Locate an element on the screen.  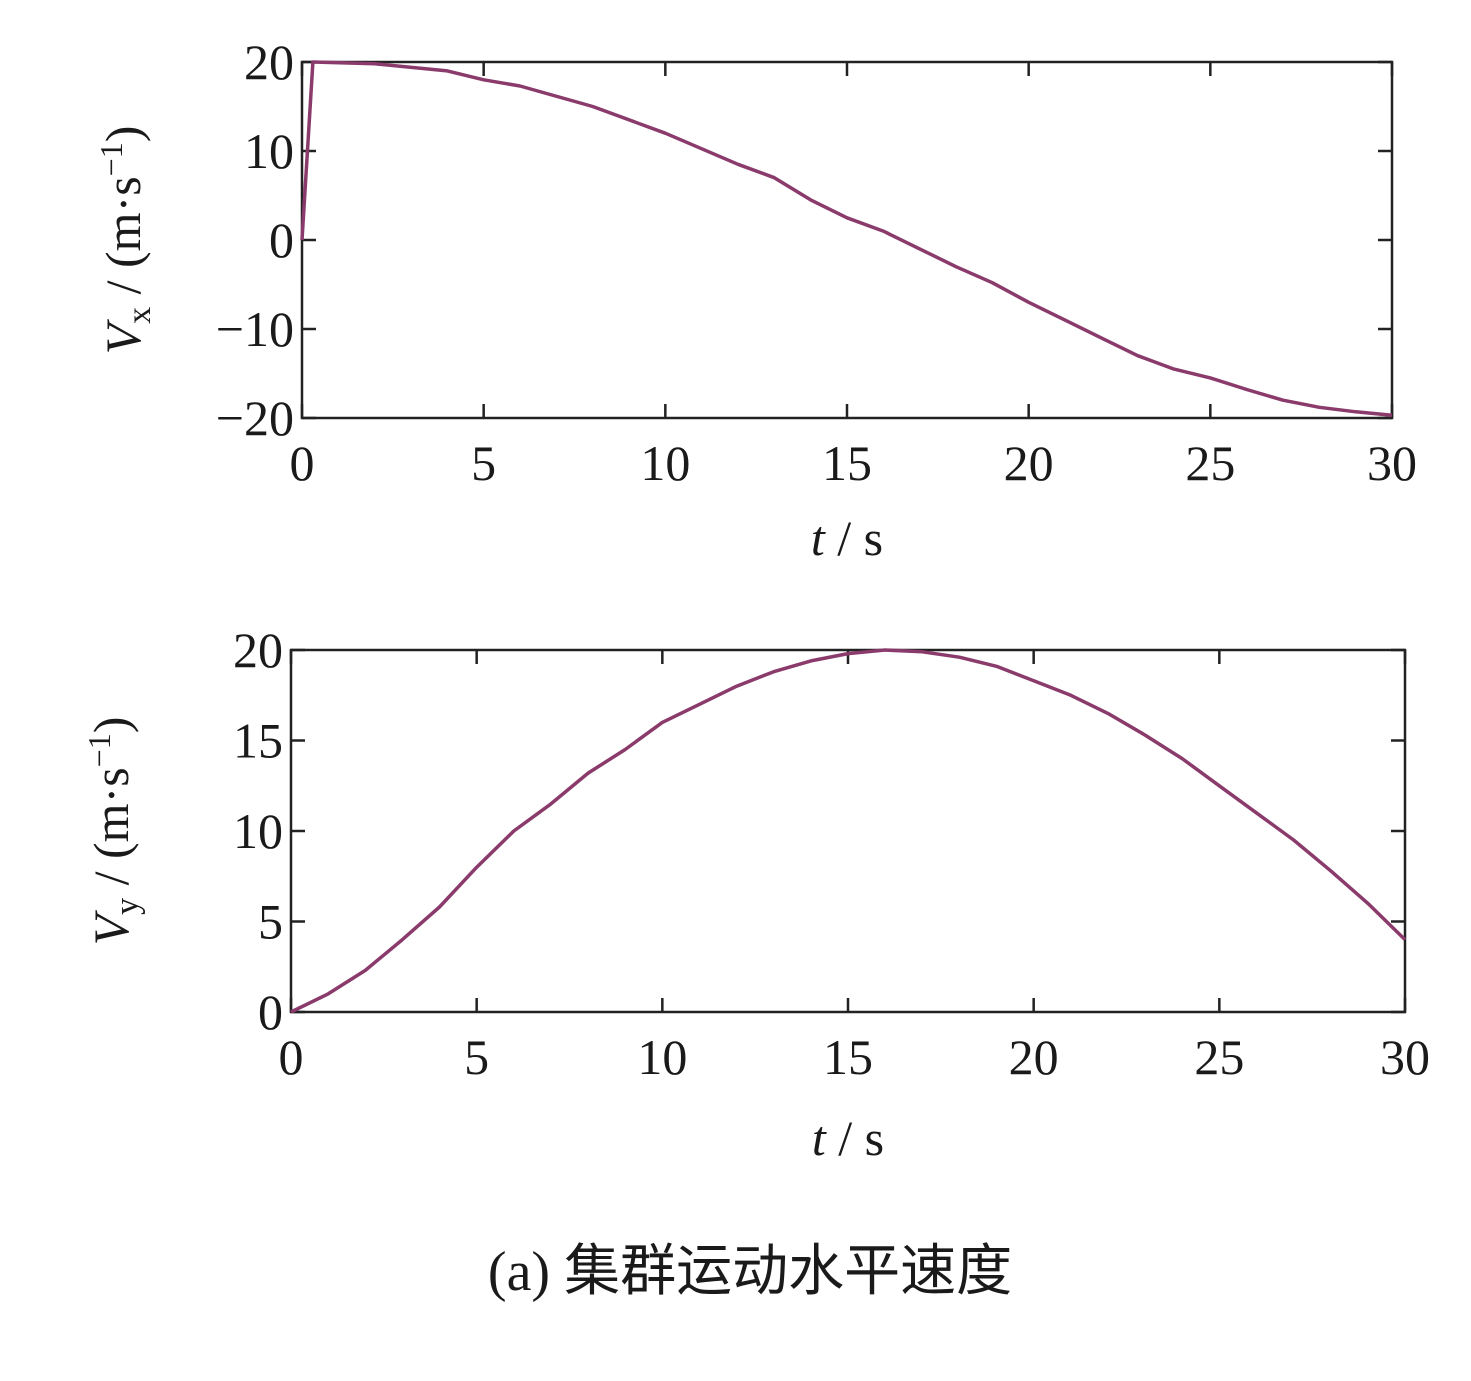
y-tick-label: 5 is located at coordinates (270, 922).